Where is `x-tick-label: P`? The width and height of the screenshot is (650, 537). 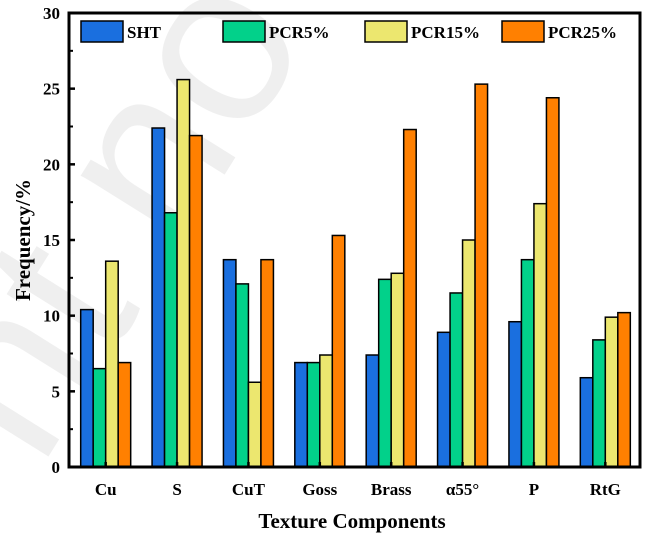 x-tick-label: P is located at coordinates (534, 489).